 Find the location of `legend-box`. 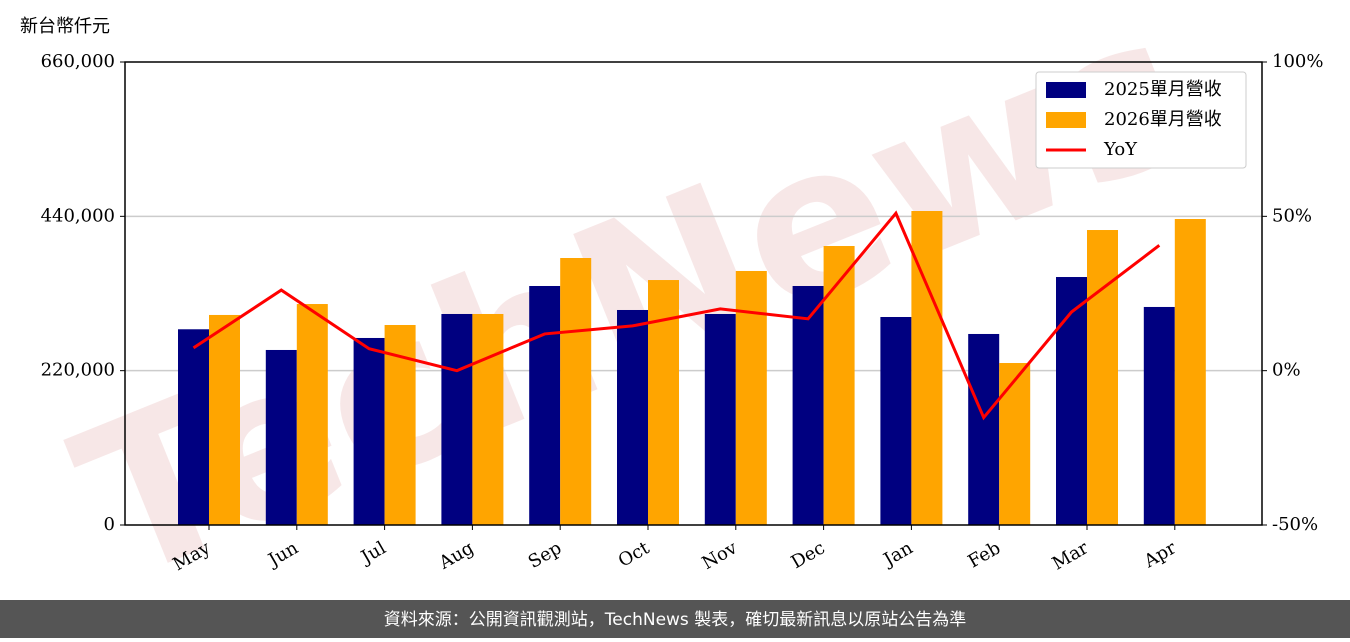

legend-box is located at coordinates (1141, 120).